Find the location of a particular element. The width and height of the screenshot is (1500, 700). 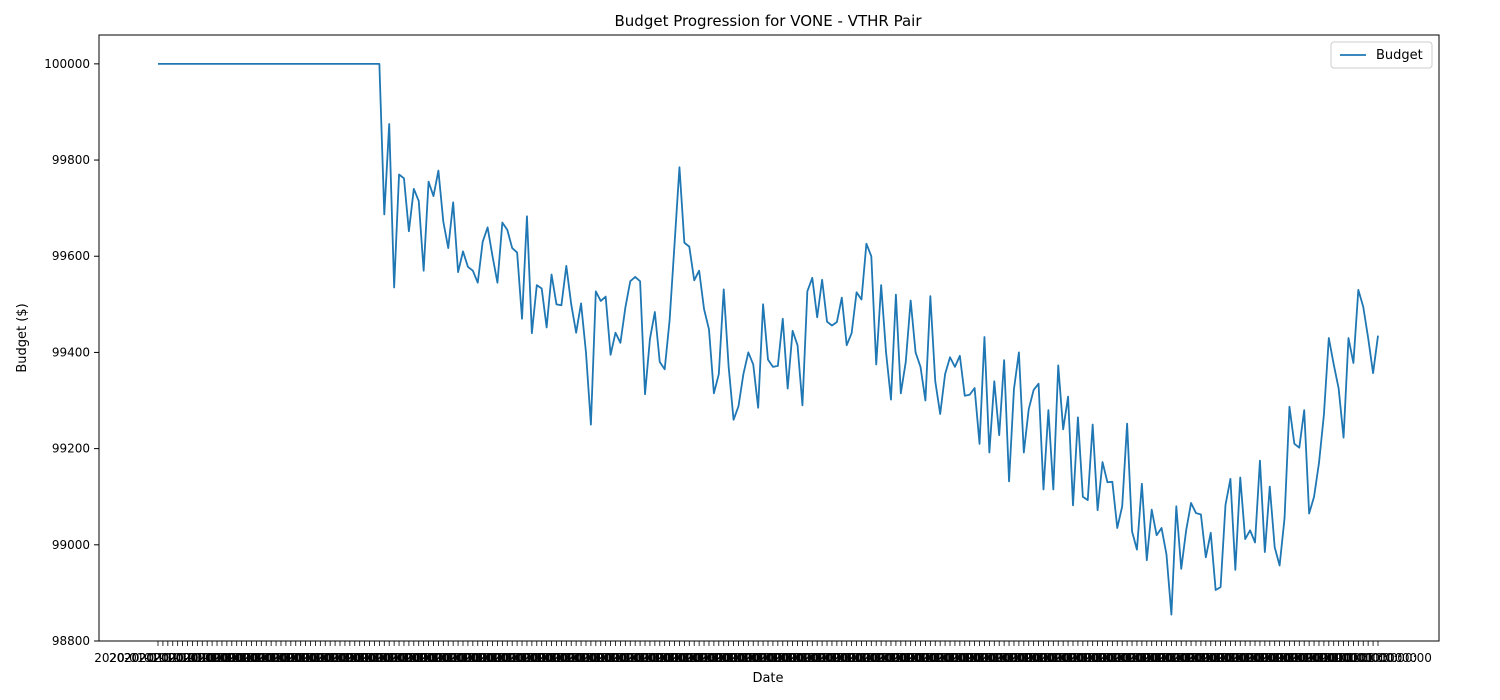

legend-label-budget: Budget is located at coordinates (1399, 55).